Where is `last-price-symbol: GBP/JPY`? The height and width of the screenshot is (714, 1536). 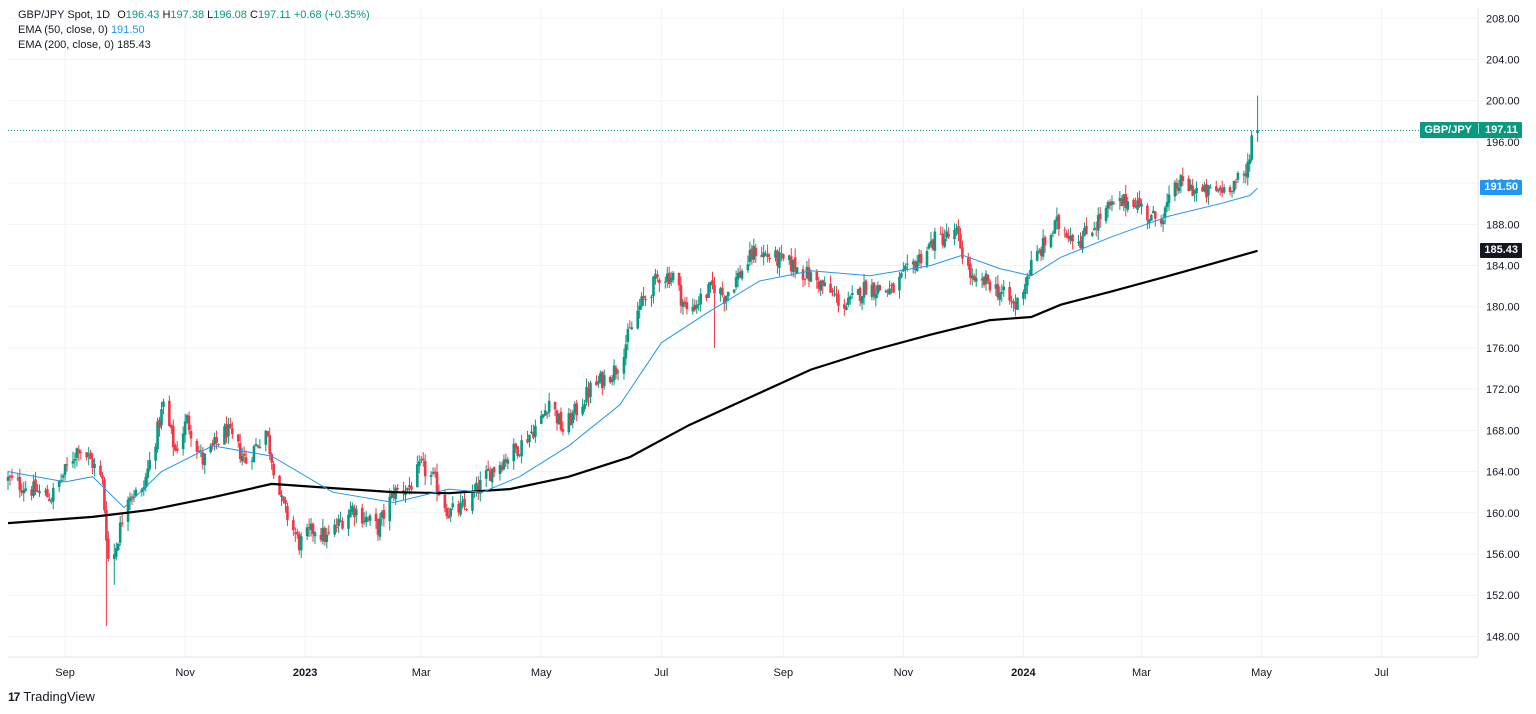
last-price-symbol: GBP/JPY is located at coordinates (1448, 130).